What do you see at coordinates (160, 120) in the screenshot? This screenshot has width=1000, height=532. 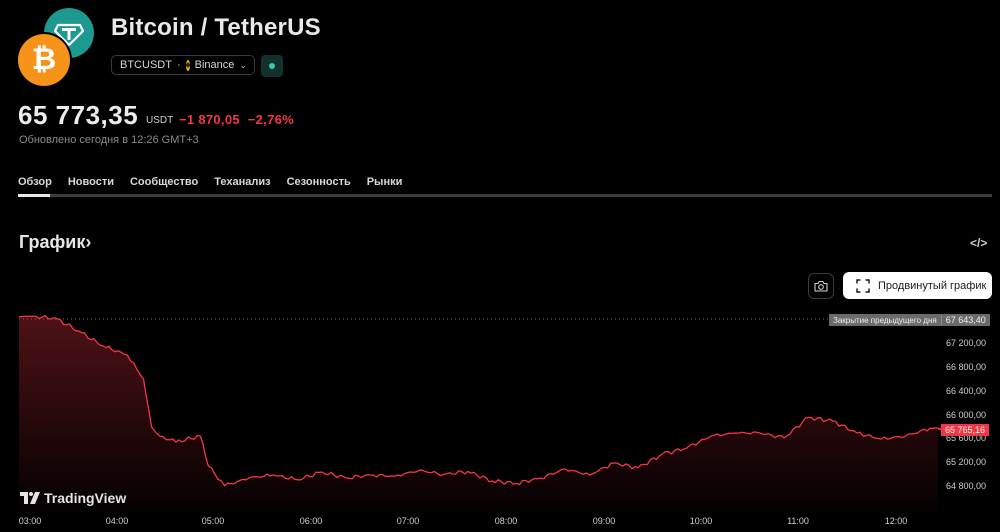 I see `currency-label: USDT` at bounding box center [160, 120].